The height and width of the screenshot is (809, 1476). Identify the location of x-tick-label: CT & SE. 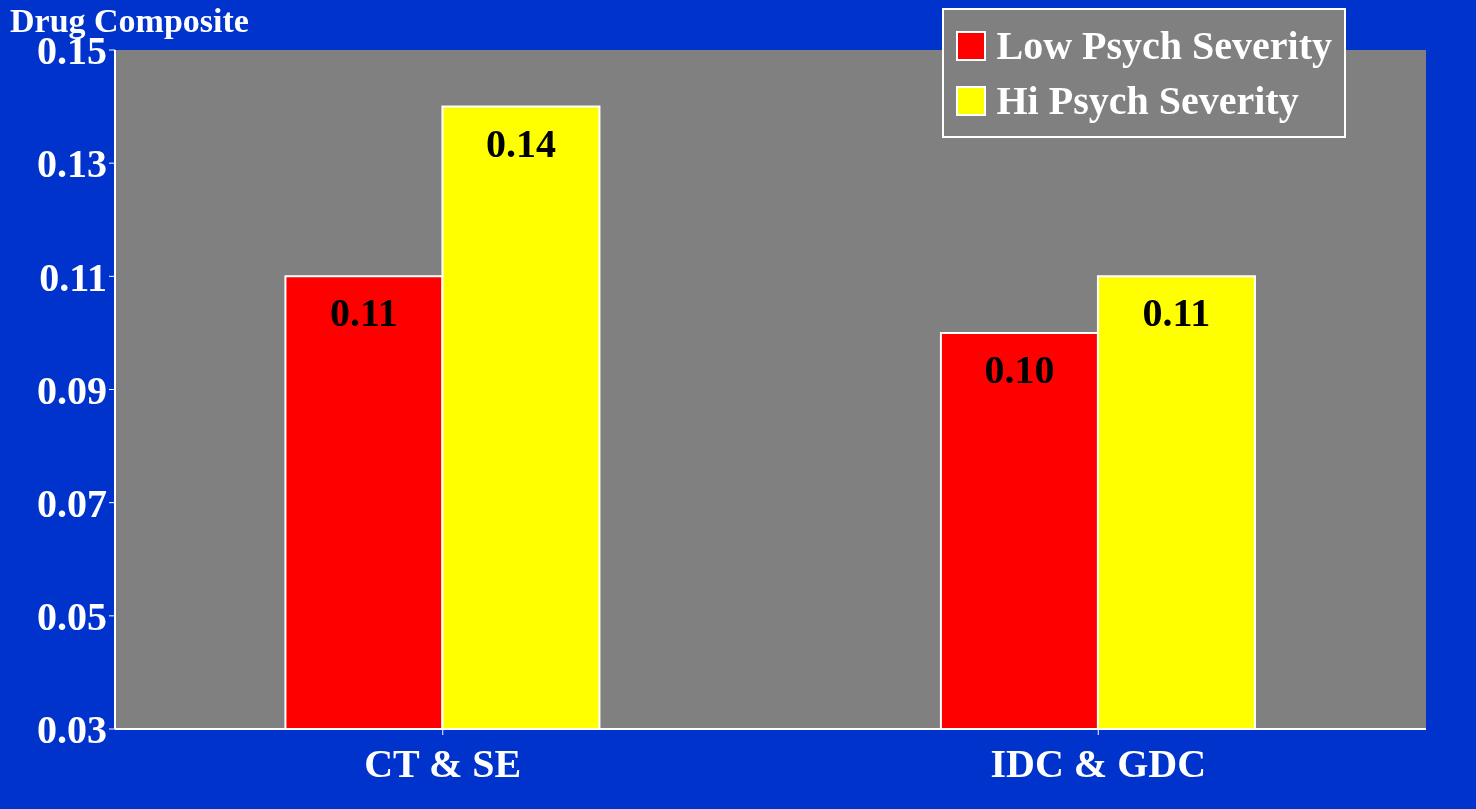
(443, 764).